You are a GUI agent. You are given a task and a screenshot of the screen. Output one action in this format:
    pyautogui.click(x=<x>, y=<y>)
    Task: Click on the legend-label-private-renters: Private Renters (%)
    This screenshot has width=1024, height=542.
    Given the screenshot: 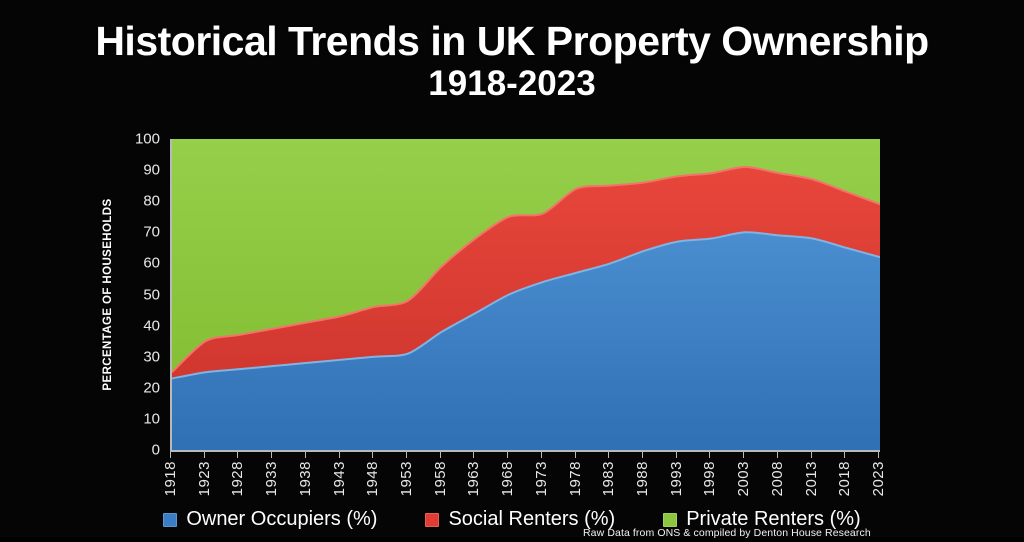 What is the action you would take?
    pyautogui.click(x=773, y=519)
    